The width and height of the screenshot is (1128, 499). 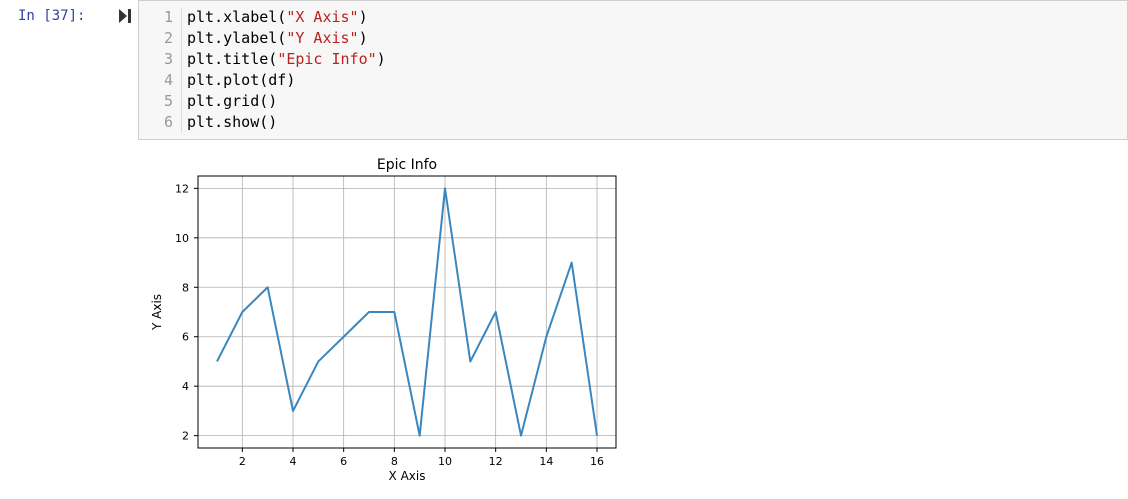 I want to click on line-number: 3, so click(x=166, y=59).